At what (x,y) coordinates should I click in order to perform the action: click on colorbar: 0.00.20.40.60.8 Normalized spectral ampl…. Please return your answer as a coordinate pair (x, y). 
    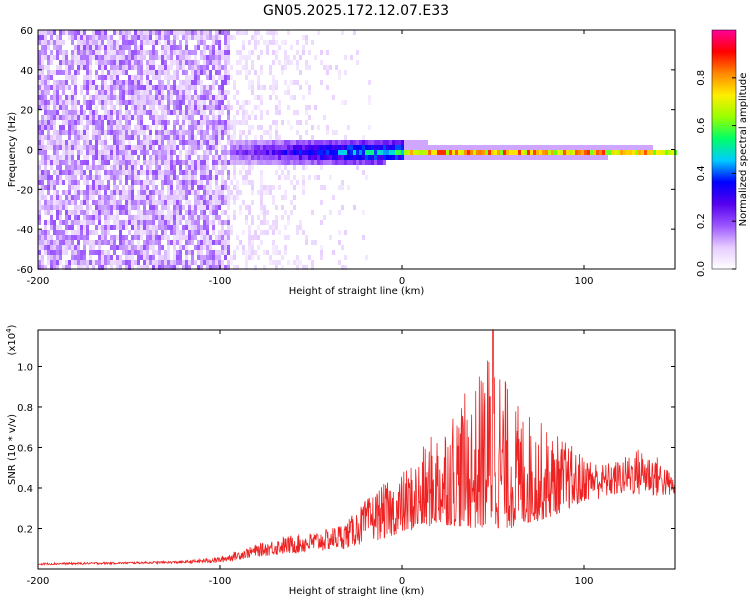
    Looking at the image, I should click on (722, 153).